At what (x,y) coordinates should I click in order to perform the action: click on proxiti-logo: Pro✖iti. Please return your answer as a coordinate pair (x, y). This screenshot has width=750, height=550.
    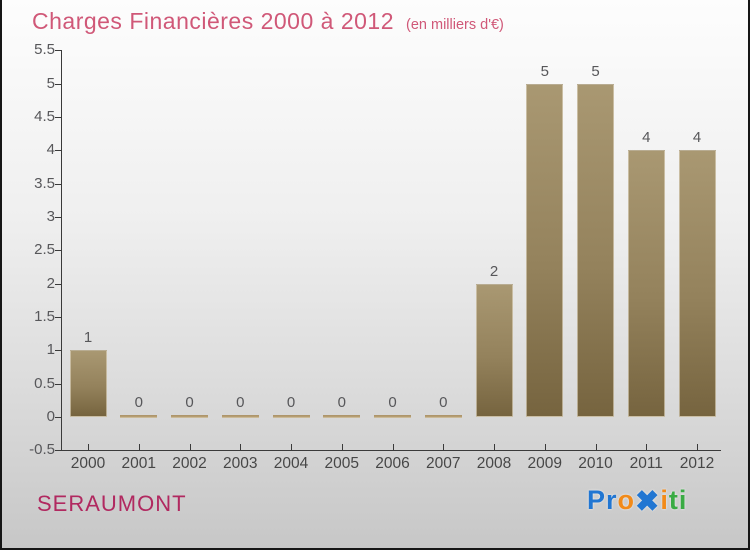
    Looking at the image, I should click on (637, 501).